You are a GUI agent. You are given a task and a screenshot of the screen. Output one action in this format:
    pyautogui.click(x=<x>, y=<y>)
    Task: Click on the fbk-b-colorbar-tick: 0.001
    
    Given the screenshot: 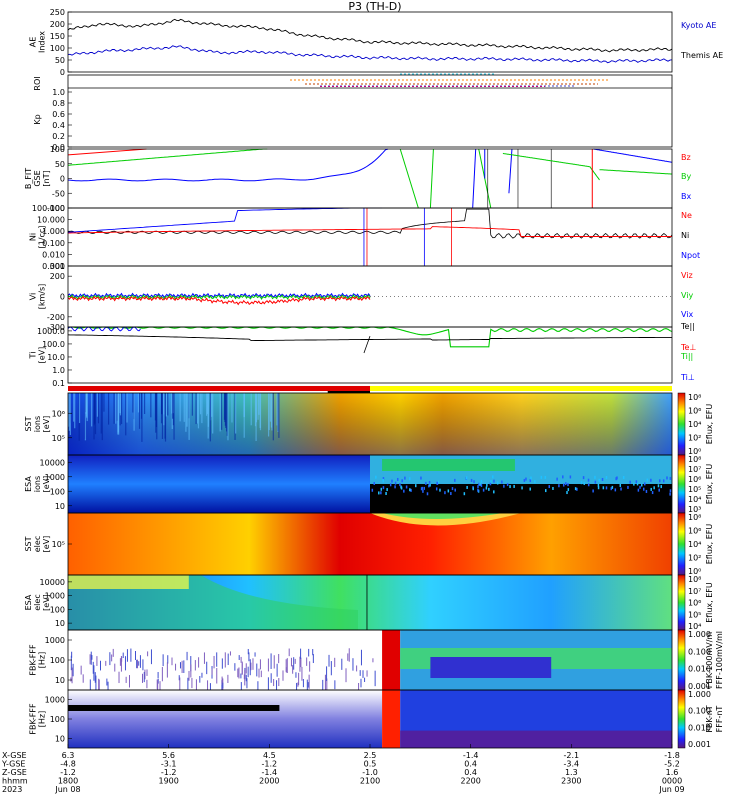 What is the action you would take?
    pyautogui.click(x=699, y=744)
    